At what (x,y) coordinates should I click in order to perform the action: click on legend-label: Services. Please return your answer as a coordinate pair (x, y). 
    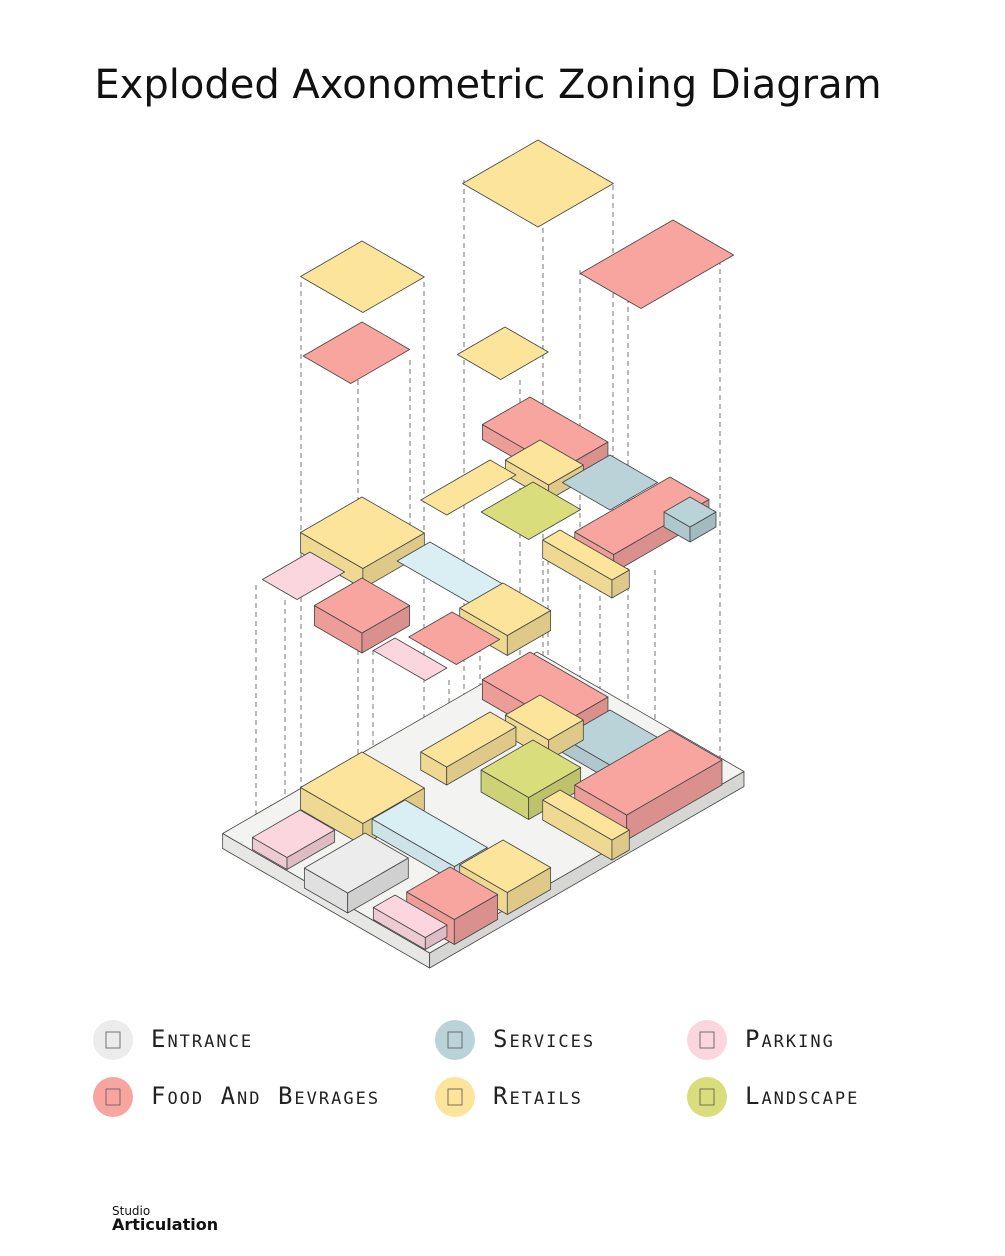
    Looking at the image, I should click on (544, 1039).